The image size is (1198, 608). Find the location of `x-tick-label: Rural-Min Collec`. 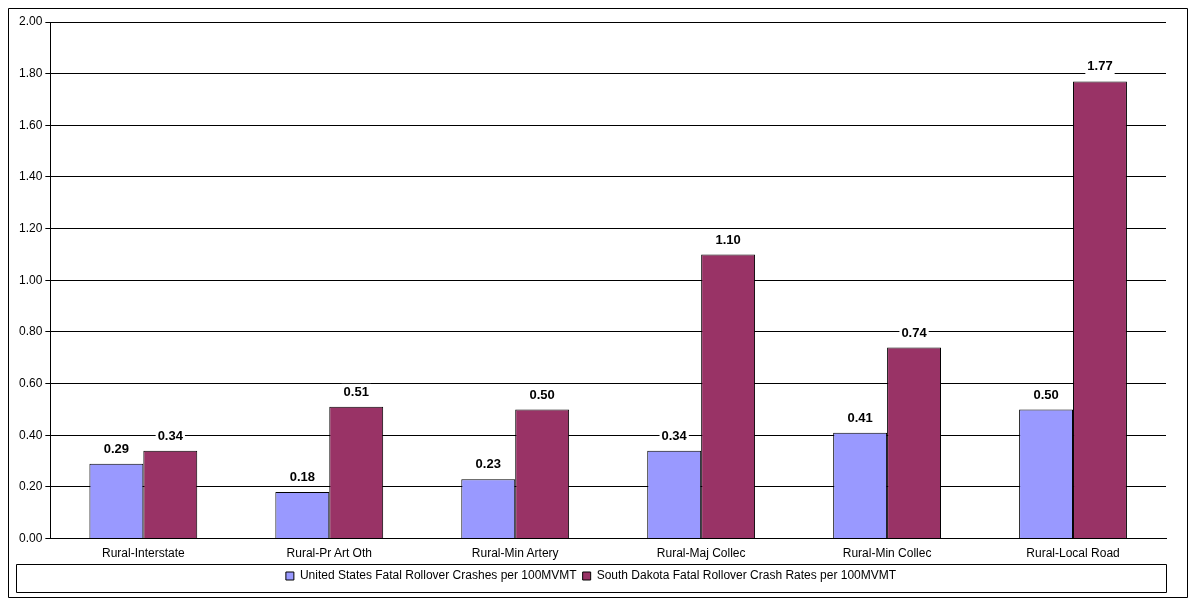

x-tick-label: Rural-Min Collec is located at coordinates (887, 553).